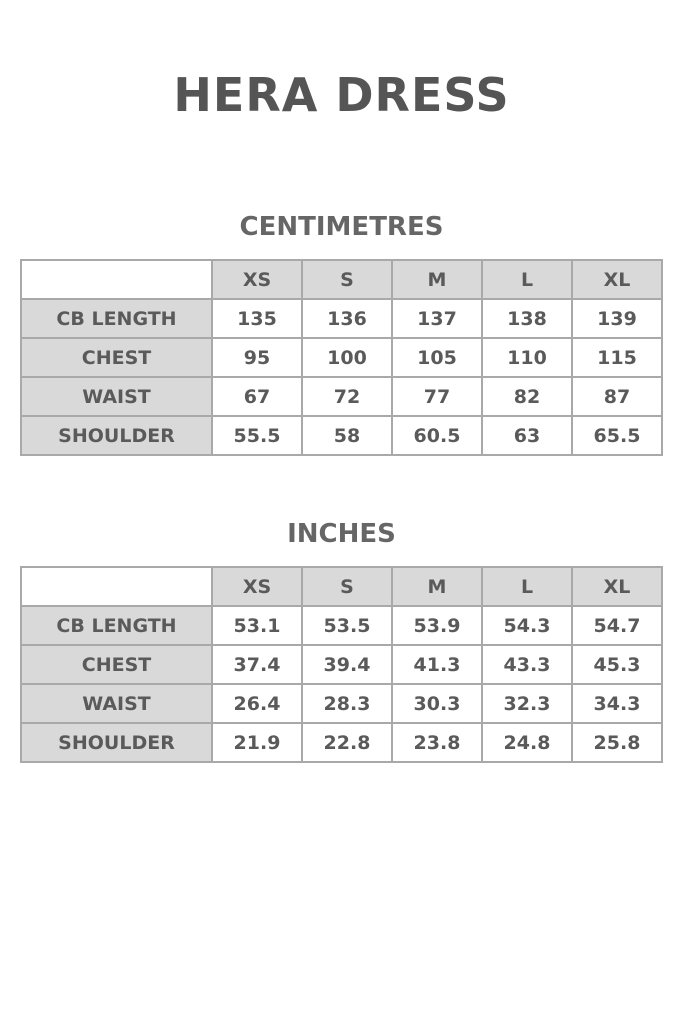 Image resolution: width=683 pixels, height=1024 pixels. Describe the element at coordinates (341, 95) in the screenshot. I see `page-title: HERA DRESS` at that location.